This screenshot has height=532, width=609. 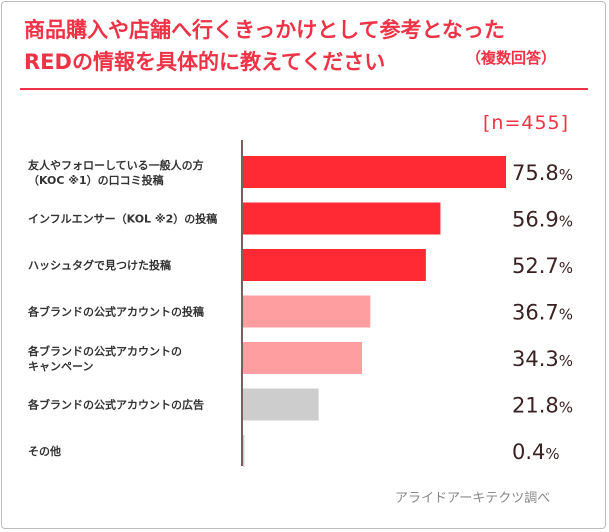 I want to click on category-label-5: 各ブランドの公式アカウントのキャンペーン, so click(x=104, y=358).